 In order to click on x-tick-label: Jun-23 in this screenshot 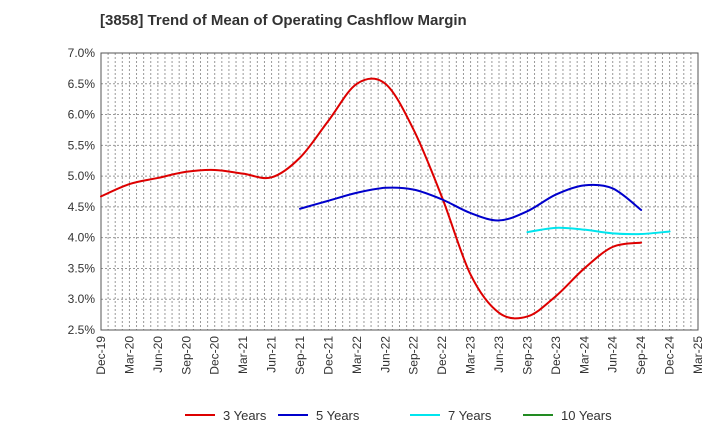, I will do `click(499, 354)`.